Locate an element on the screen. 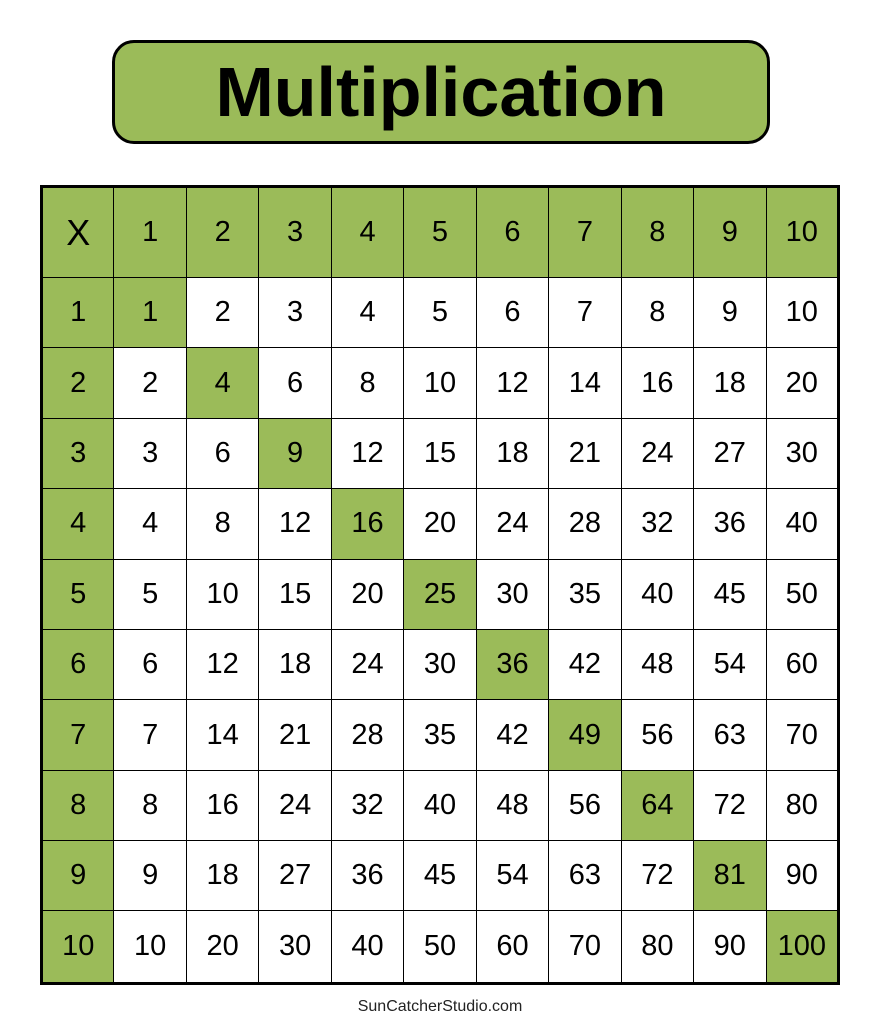 The height and width of the screenshot is (1024, 880). square-cell: 36 is located at coordinates (512, 664).